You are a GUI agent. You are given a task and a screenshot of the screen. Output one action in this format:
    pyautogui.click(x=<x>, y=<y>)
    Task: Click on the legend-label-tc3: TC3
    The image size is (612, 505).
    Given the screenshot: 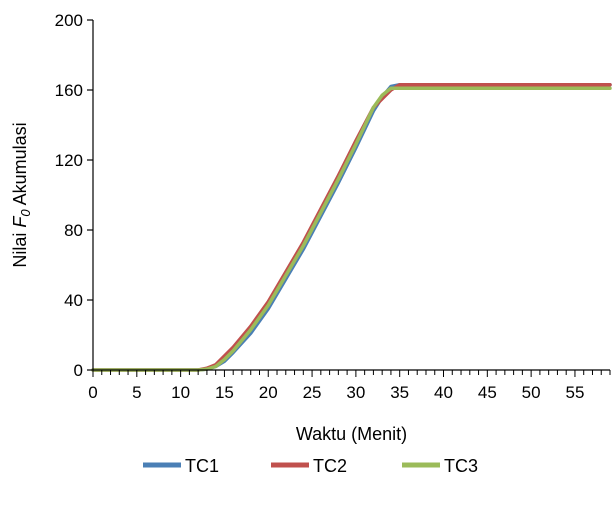 What is the action you would take?
    pyautogui.click(x=461, y=466)
    